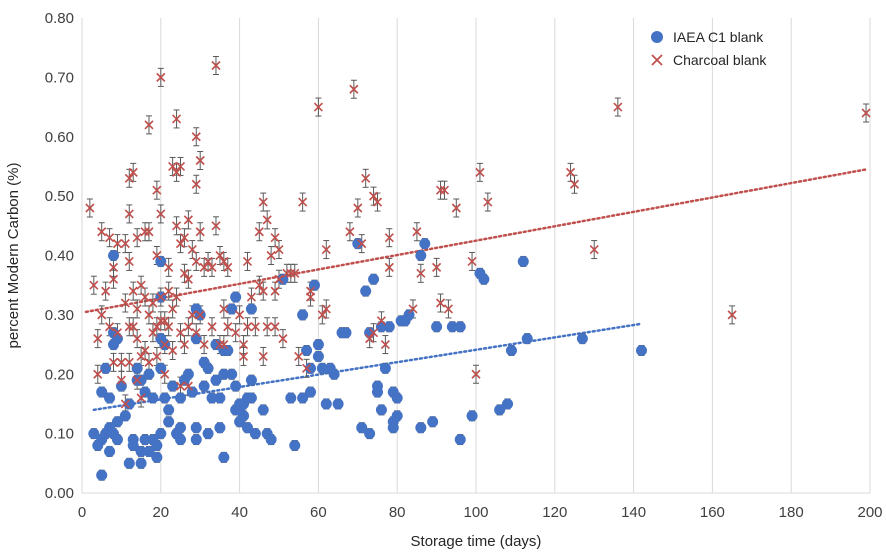 The height and width of the screenshot is (552, 886). What do you see at coordinates (59, 315) in the screenshot?
I see `y-tick-label: 0.30` at bounding box center [59, 315].